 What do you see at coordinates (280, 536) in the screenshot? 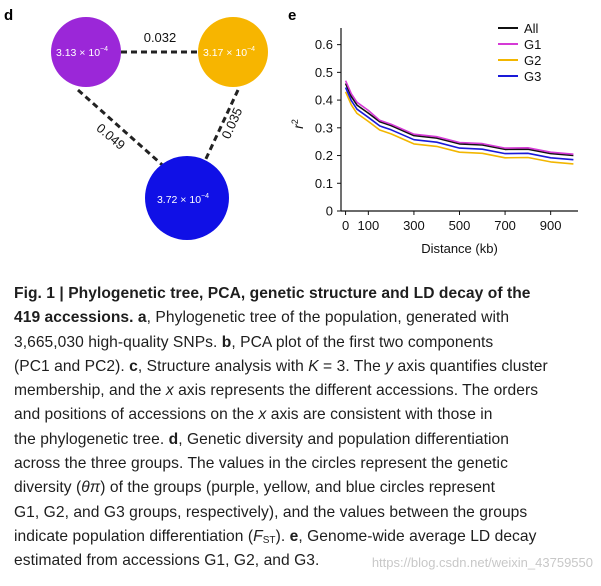
I see `caption-d-text-7: ).` at bounding box center [280, 536].